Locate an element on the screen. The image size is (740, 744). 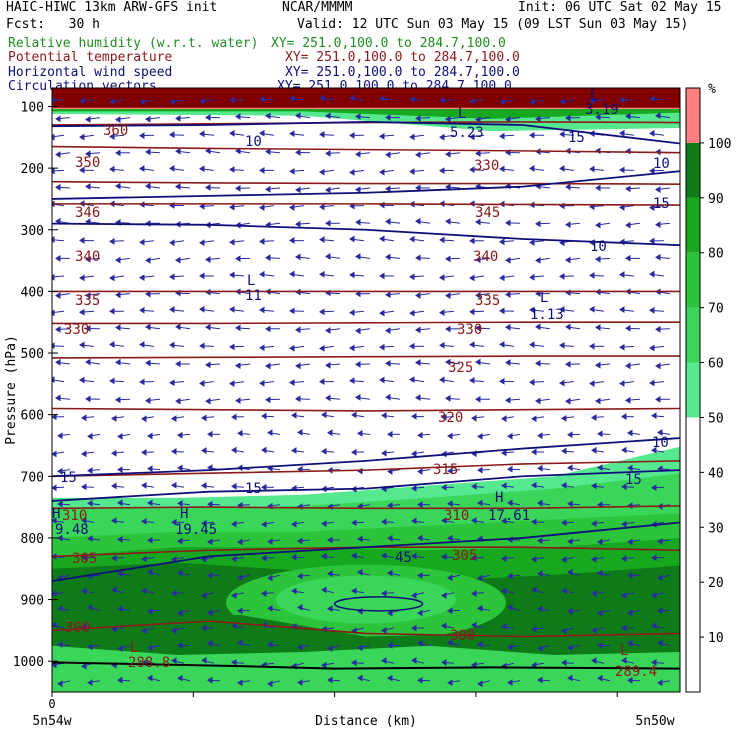
colorbar-tick-label: 60 is located at coordinates (716, 364).